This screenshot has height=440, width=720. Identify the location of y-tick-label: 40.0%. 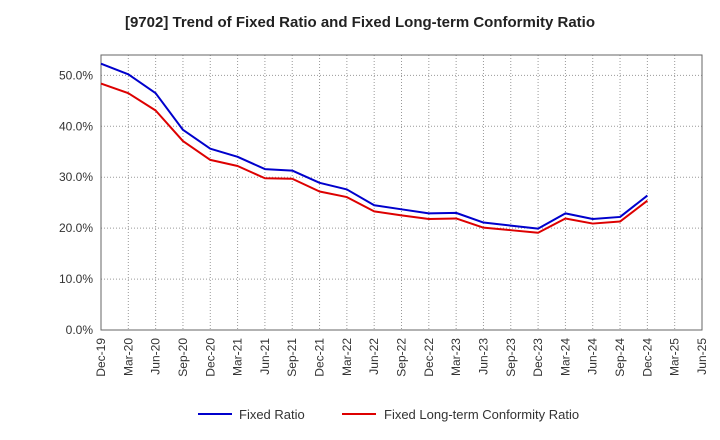
(76, 126).